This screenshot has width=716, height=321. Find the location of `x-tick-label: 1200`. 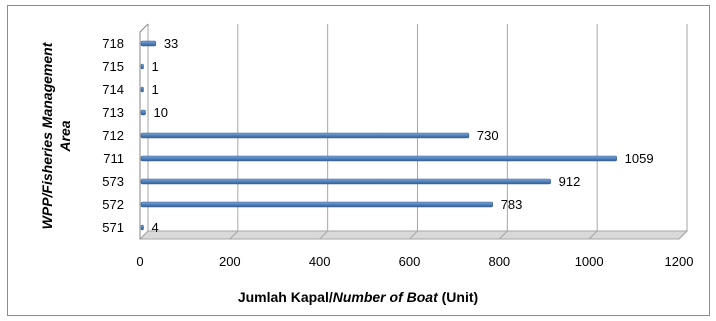

x-tick-label: 1200 is located at coordinates (679, 261).